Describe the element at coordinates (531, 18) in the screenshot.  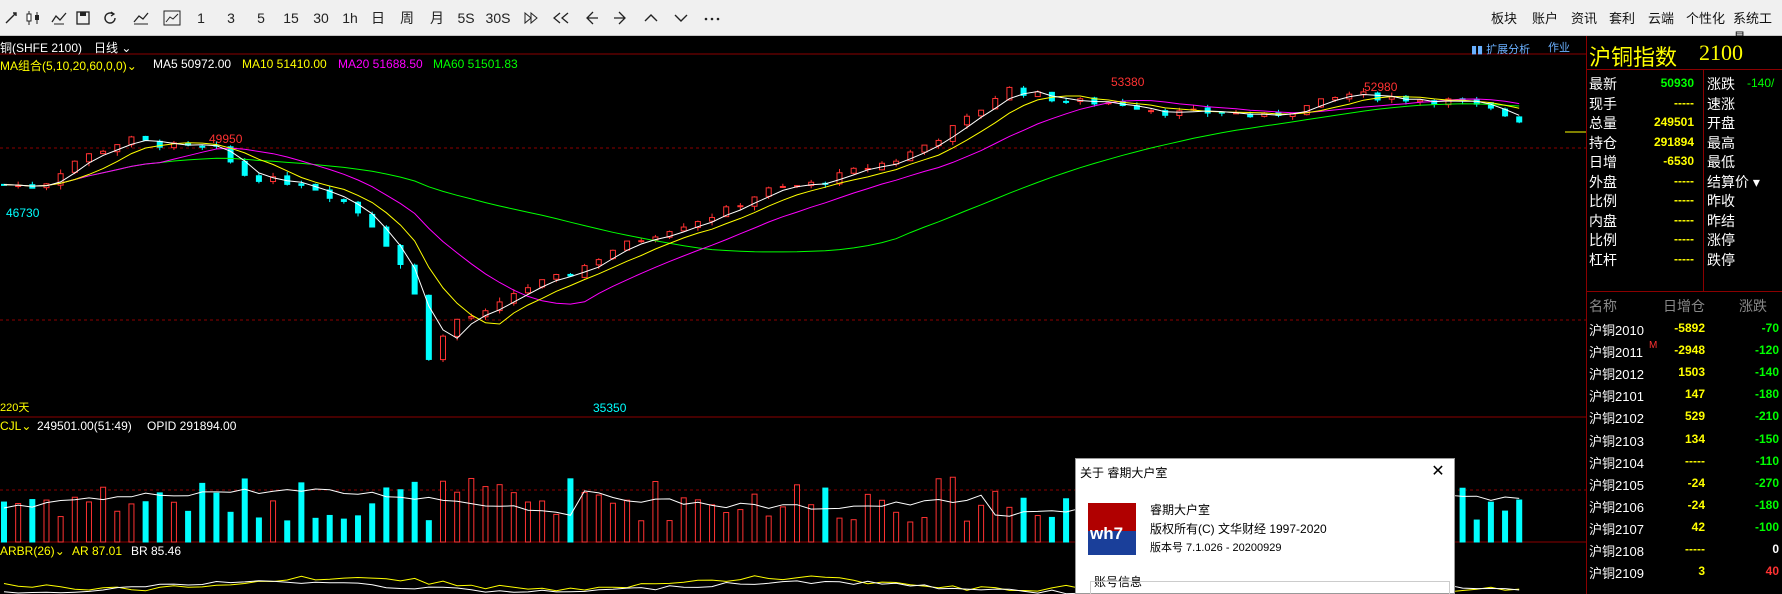
I see `zoom-in-icon` at that location.